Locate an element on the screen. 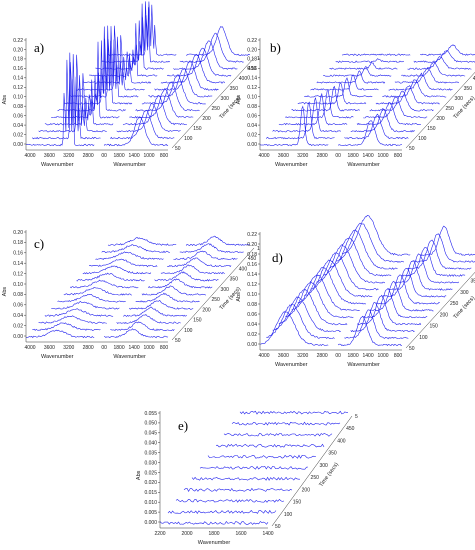 The image size is (475, 550). z-tick-label: 450 is located at coordinates (252, 259).